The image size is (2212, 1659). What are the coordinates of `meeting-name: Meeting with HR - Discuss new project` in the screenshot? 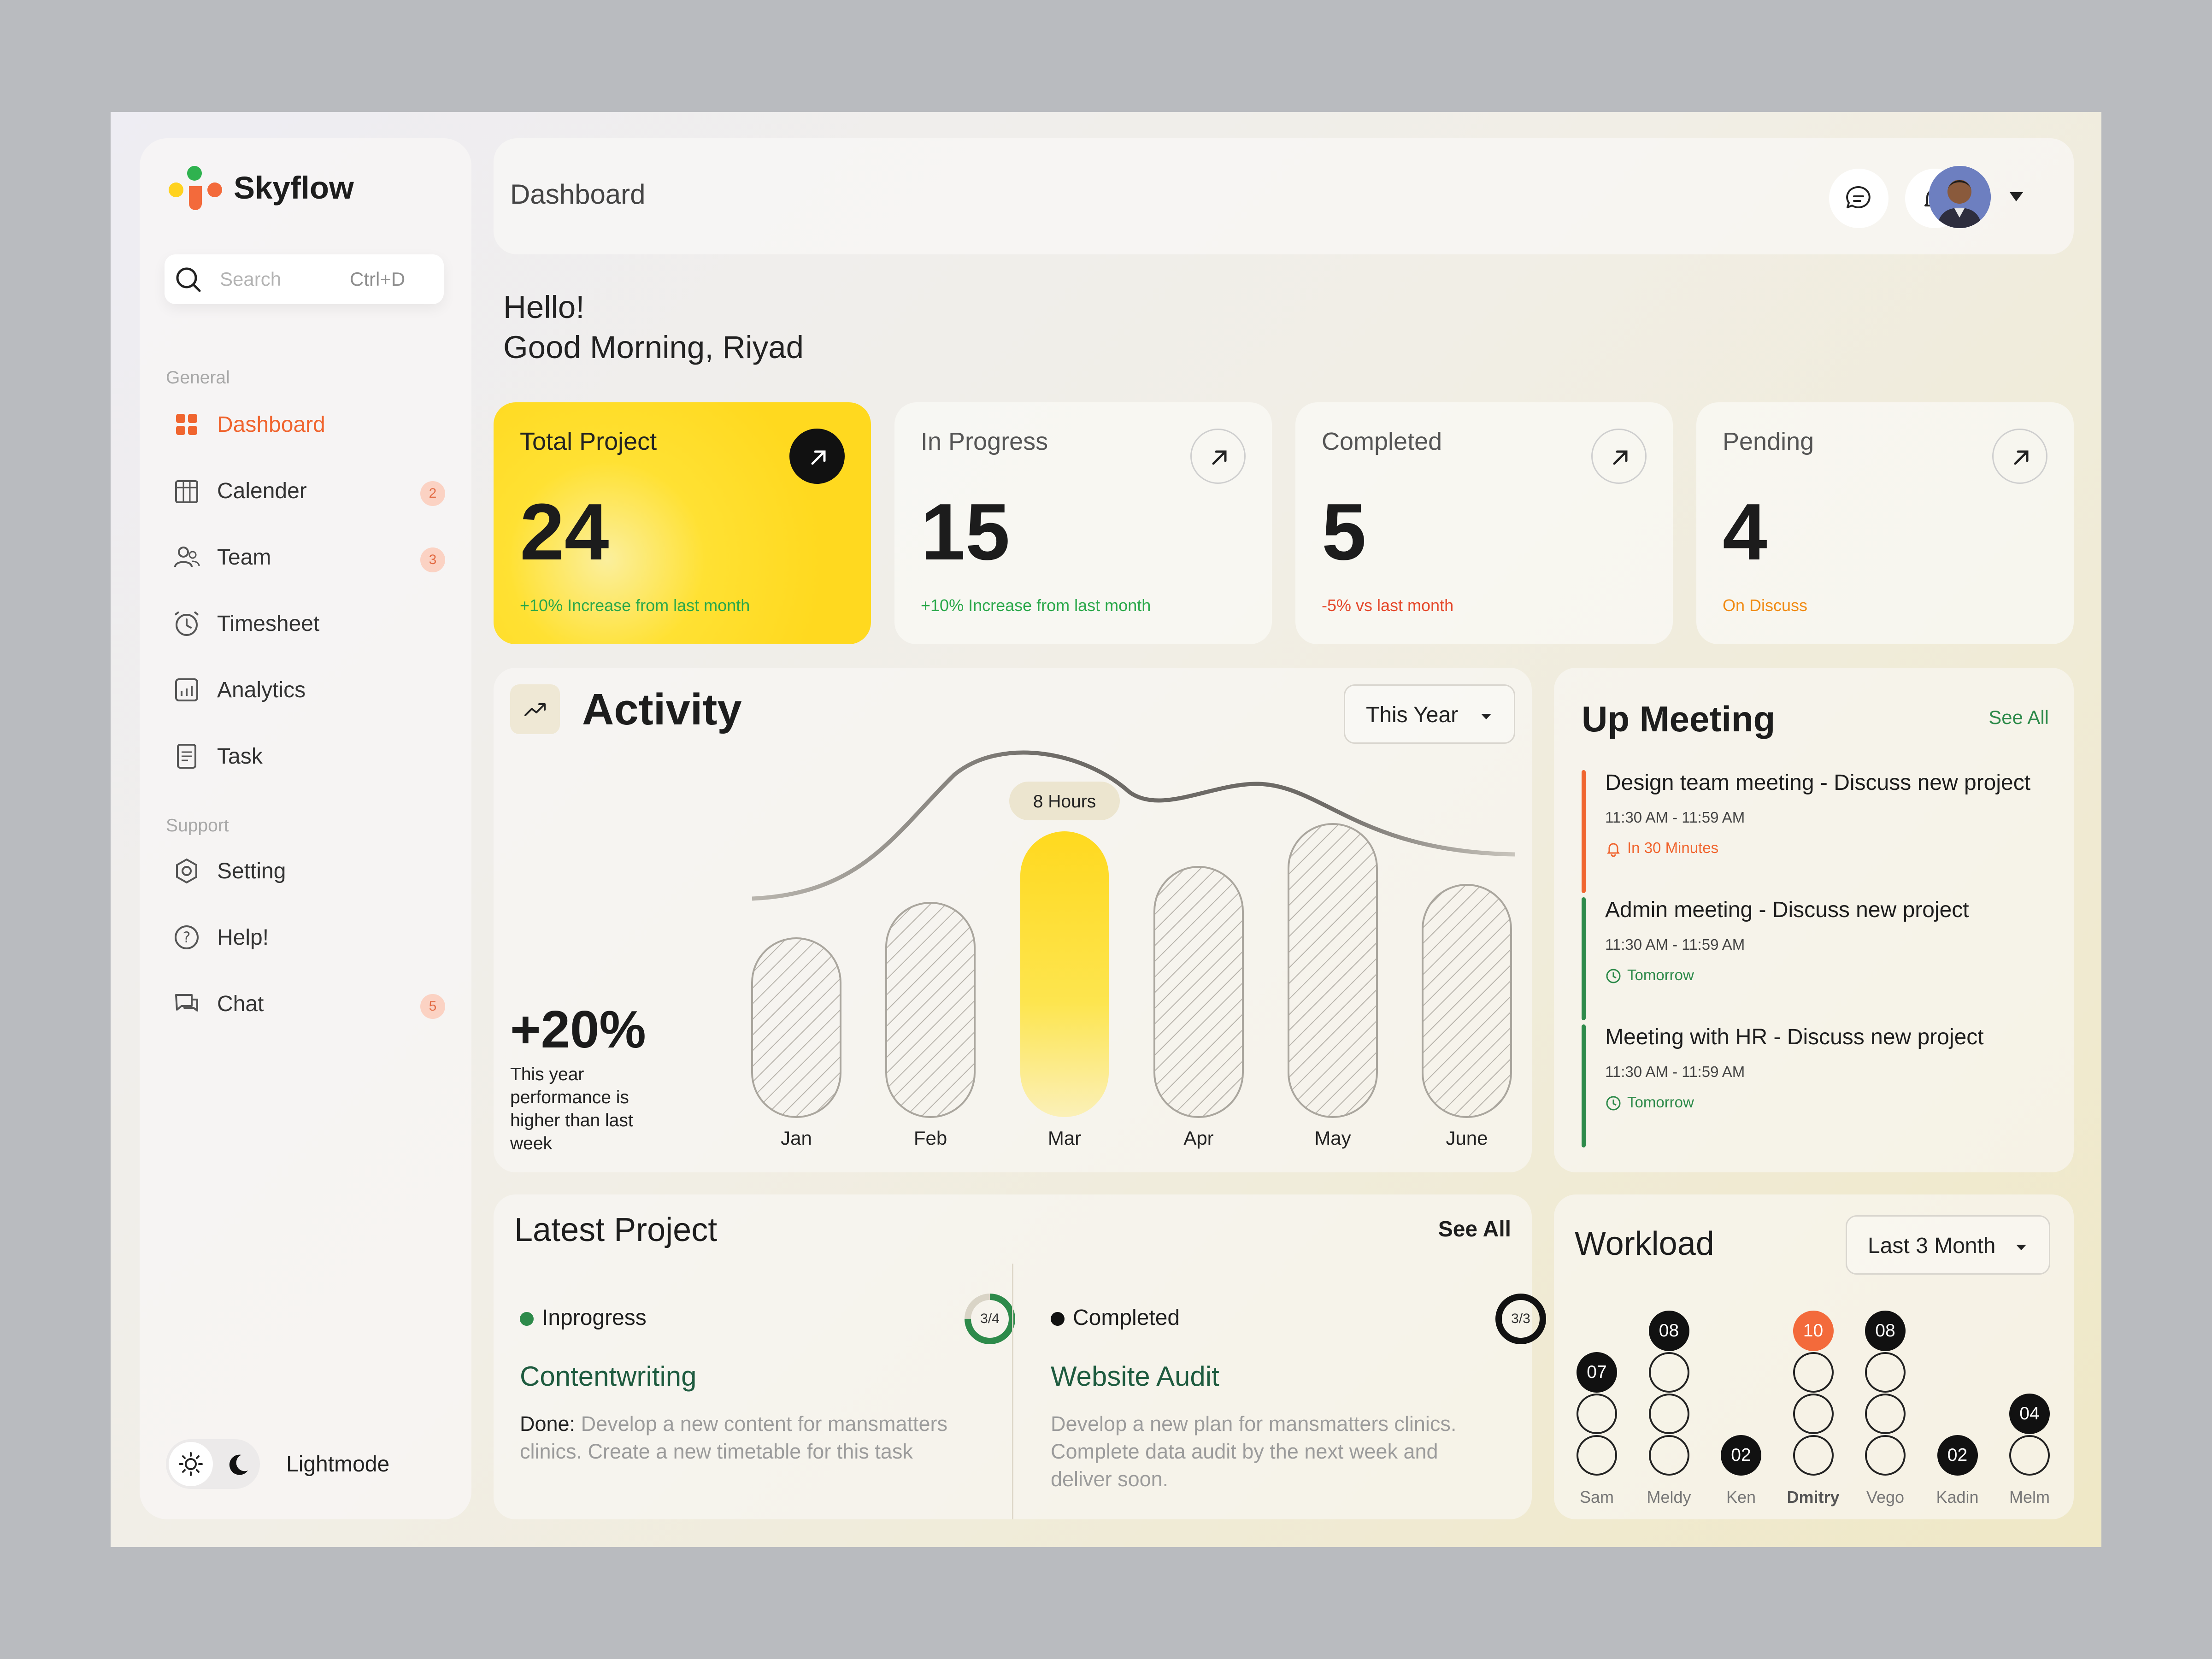 It's located at (1794, 1037).